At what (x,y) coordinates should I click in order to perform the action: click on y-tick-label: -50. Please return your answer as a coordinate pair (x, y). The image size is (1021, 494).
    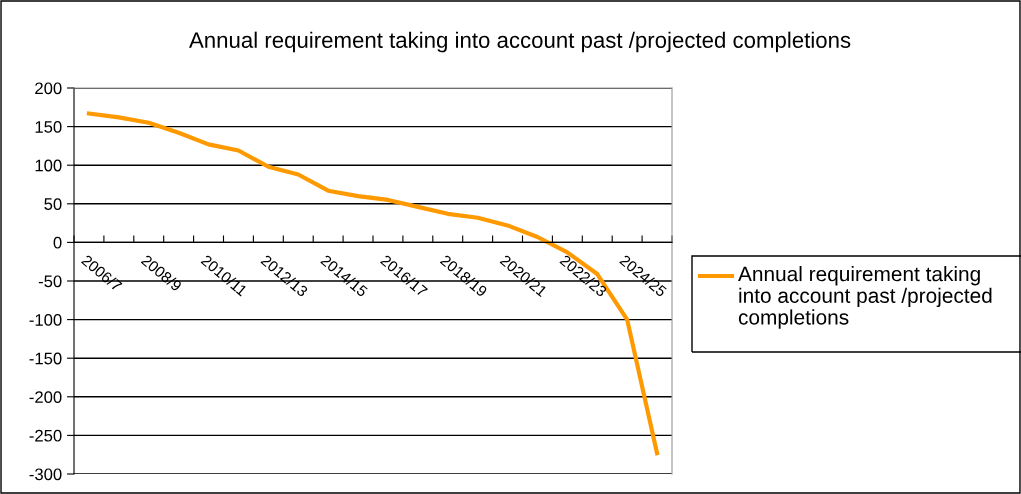
    Looking at the image, I should click on (50, 281).